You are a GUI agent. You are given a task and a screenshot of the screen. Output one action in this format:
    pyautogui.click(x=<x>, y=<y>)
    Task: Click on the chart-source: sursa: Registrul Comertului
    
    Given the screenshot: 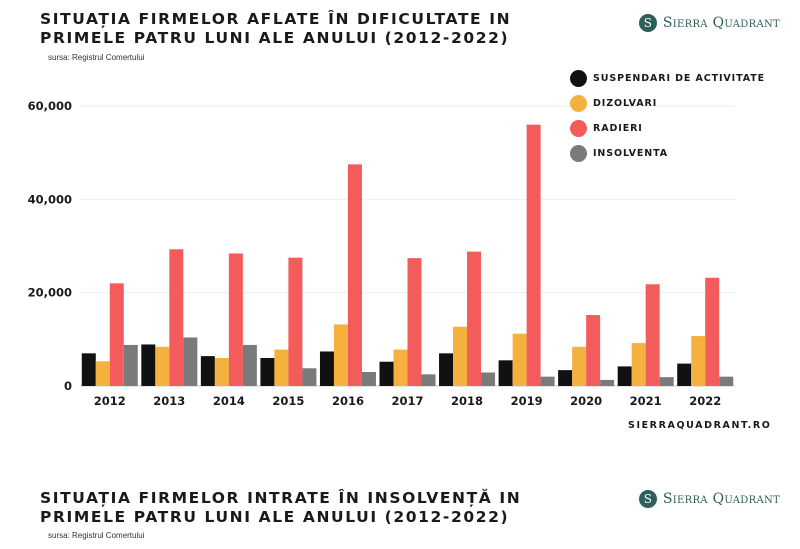 What is the action you would take?
    pyautogui.click(x=96, y=57)
    